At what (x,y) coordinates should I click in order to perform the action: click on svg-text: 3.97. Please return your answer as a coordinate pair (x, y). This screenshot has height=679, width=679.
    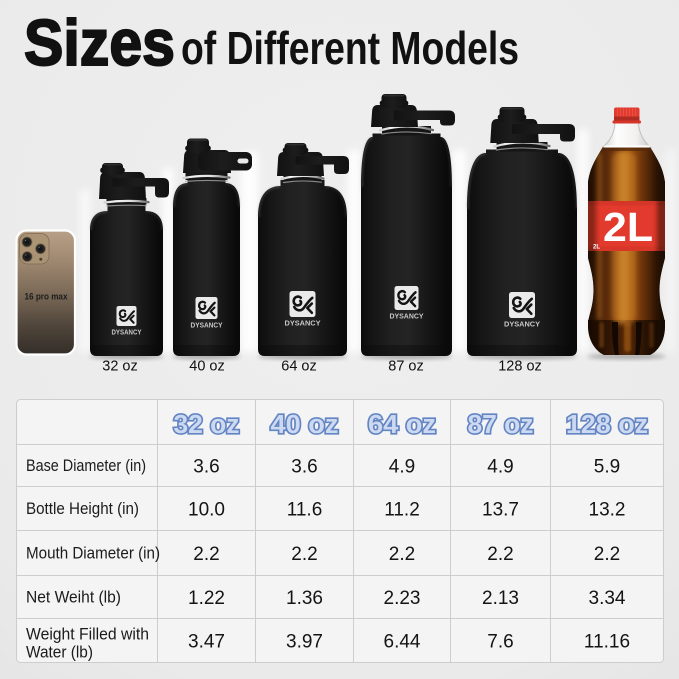
    Looking at the image, I should click on (304, 642).